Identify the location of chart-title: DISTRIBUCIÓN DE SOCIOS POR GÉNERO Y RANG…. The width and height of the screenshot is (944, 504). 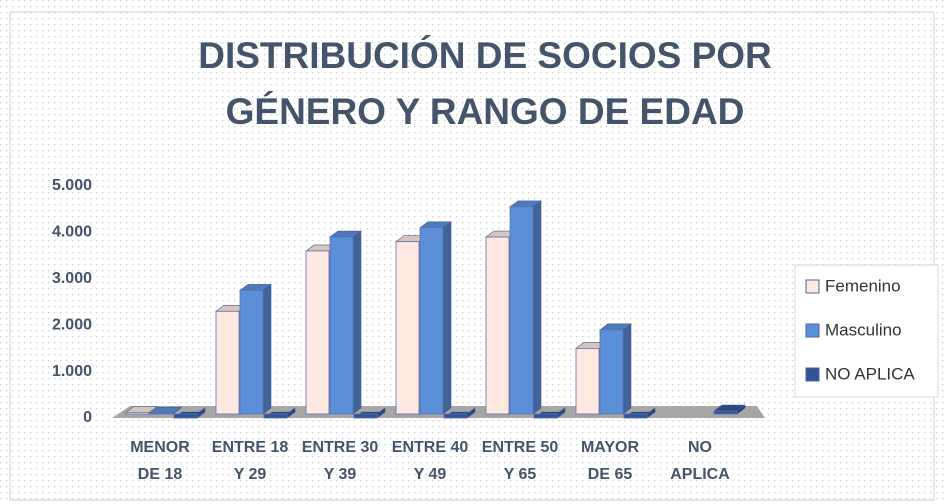
(485, 83).